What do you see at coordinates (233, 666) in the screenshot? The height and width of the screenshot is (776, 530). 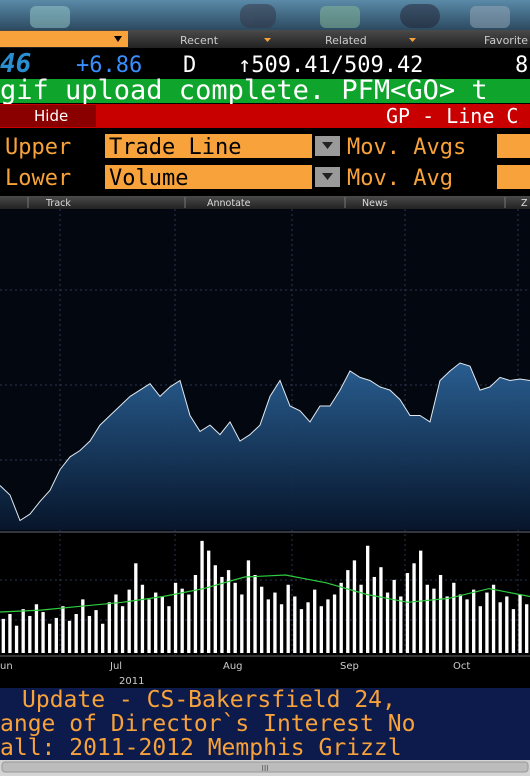 I see `x-tick-label: Aug` at bounding box center [233, 666].